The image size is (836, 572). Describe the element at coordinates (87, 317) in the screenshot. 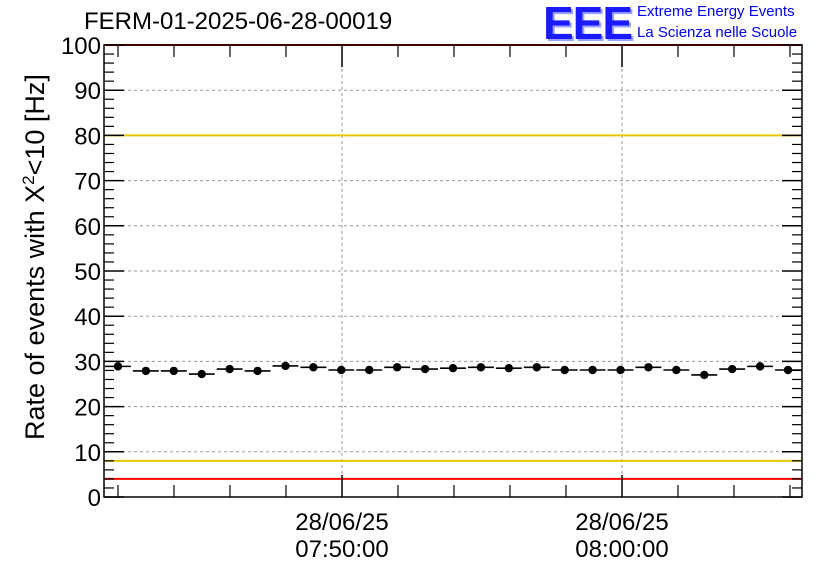

I see `y-tick-label: 40` at that location.